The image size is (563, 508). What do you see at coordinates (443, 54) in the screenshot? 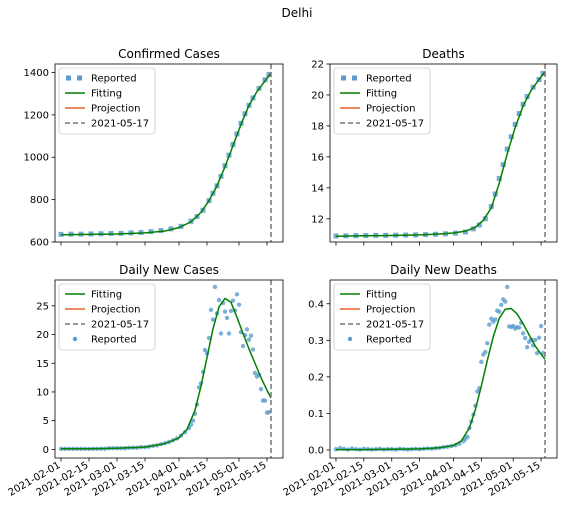
I see `panel-title: Deaths` at bounding box center [443, 54].